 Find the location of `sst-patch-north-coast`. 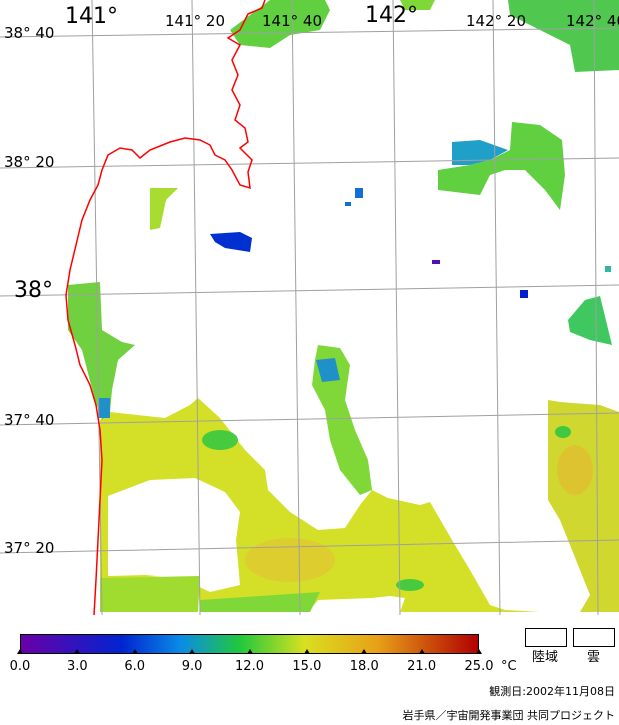

sst-patch-north-coast is located at coordinates (280, 24).